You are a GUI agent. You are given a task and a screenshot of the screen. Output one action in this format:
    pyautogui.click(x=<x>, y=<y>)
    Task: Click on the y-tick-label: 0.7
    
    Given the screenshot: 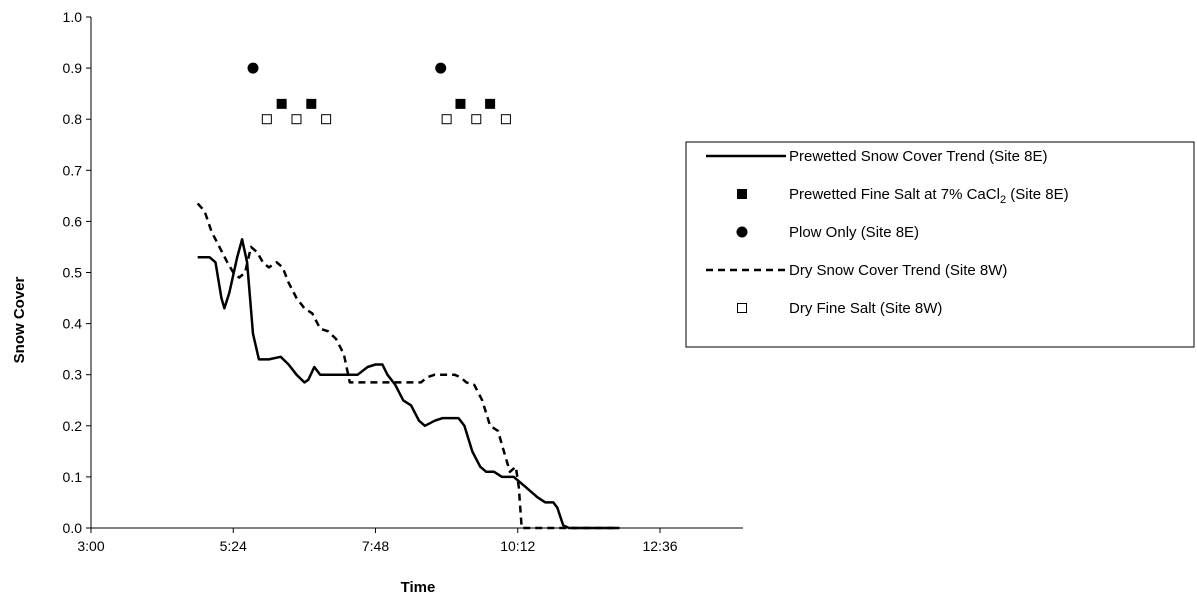 What is the action you would take?
    pyautogui.click(x=73, y=170)
    